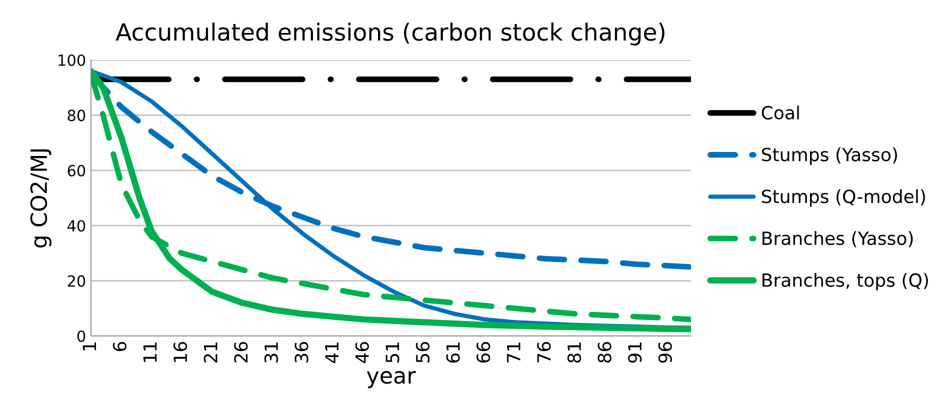 This screenshot has height=414, width=945. What do you see at coordinates (72, 60) in the screenshot?
I see `y-tick-label: 100` at bounding box center [72, 60].